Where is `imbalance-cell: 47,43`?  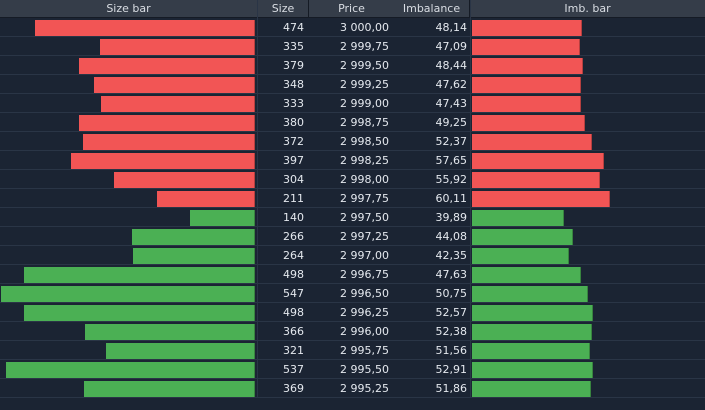
imbalance-cell: 47,43 is located at coordinates (451, 103).